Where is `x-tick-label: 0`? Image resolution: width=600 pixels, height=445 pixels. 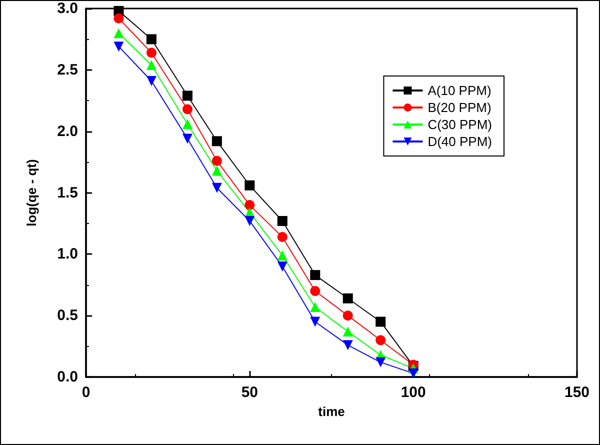 x-tick-label: 0 is located at coordinates (86, 392).